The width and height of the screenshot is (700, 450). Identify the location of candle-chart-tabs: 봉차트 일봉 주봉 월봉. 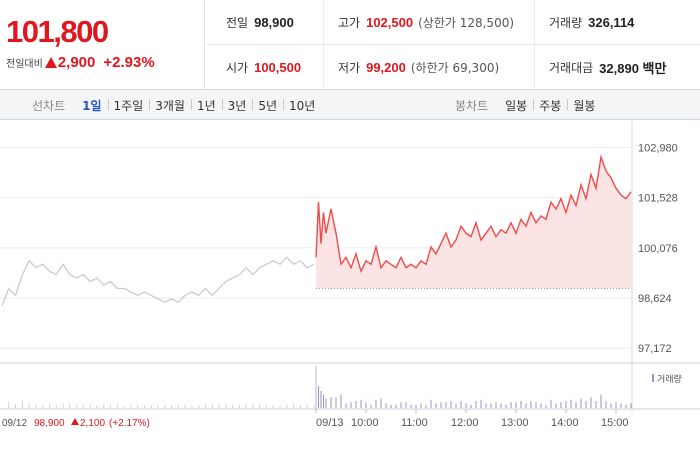
(528, 105).